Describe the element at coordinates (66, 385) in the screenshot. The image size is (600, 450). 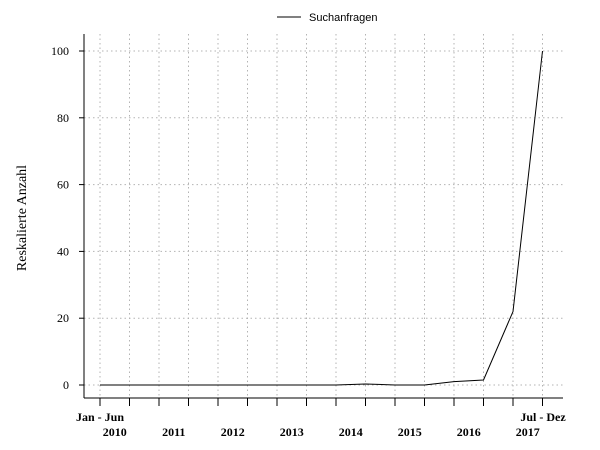
I see `y-tick-label-0: 0` at that location.